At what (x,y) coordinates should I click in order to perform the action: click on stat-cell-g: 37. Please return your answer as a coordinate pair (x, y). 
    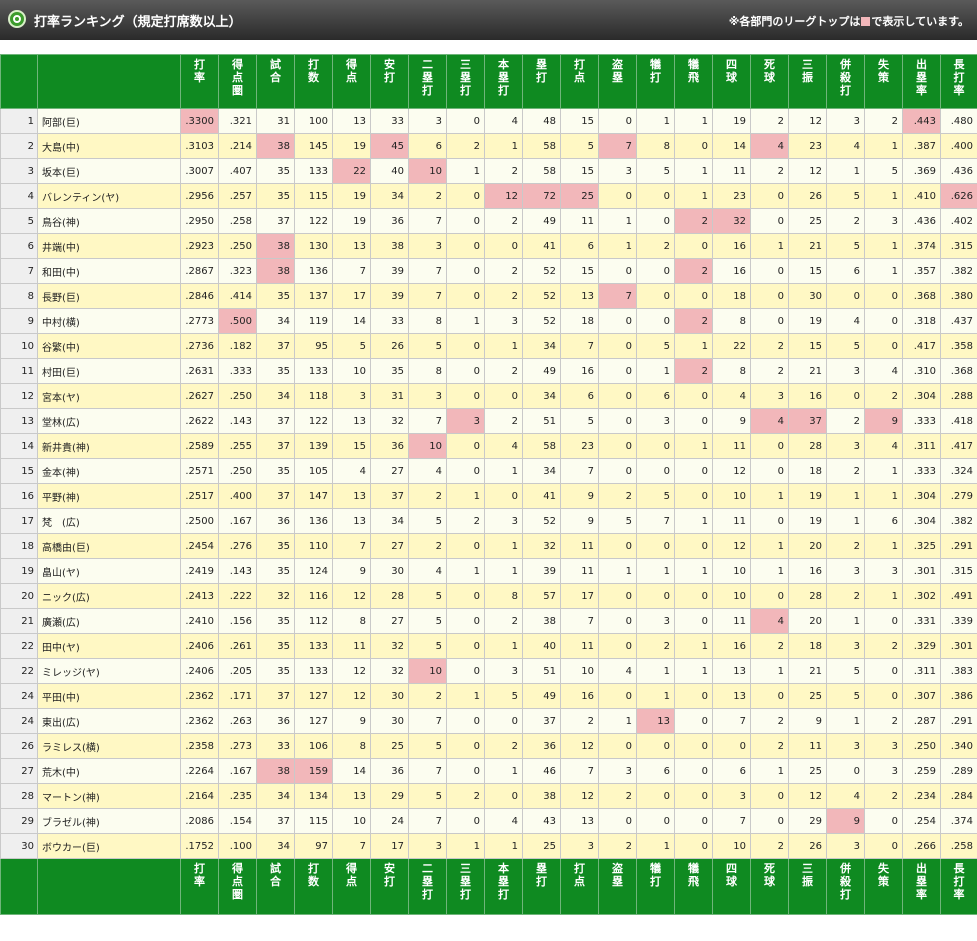
    Looking at the image, I should click on (275, 421).